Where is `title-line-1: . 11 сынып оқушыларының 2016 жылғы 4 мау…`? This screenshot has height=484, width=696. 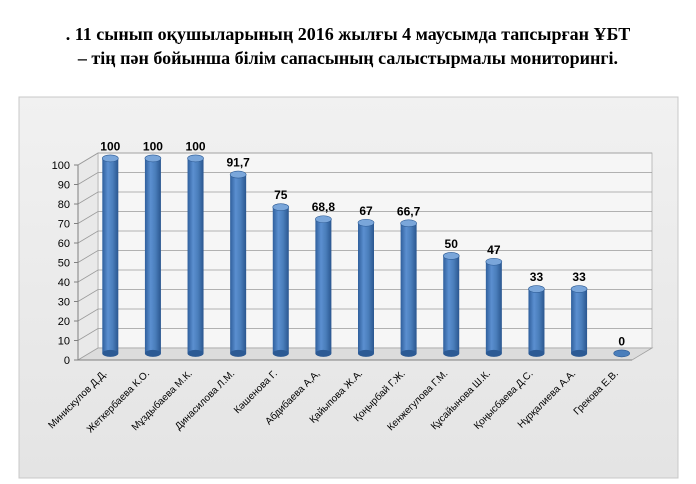 title-line-1: . 11 сынып оқушыларының 2016 жылғы 4 мау… is located at coordinates (348, 34).